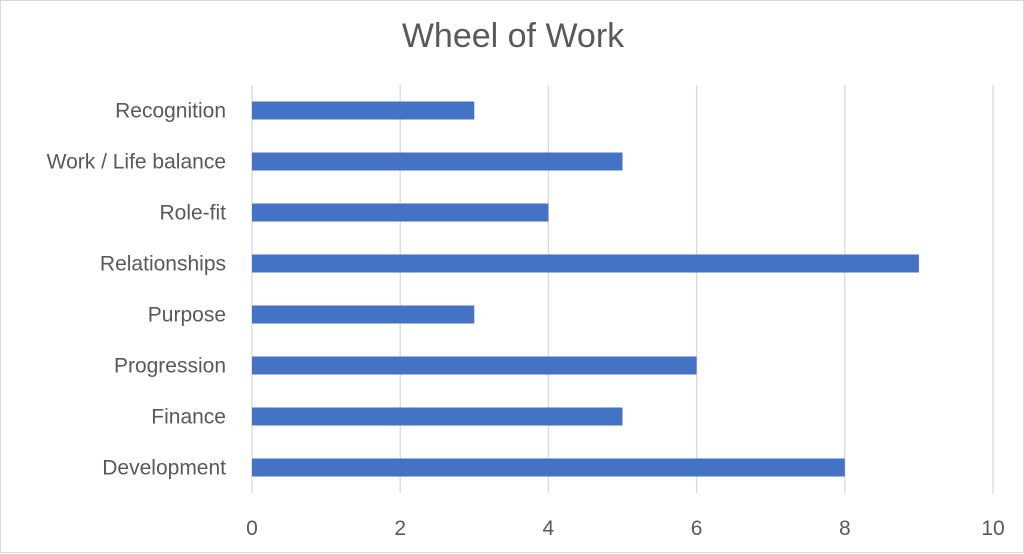  I want to click on x-tick-labels: 0 2 4 6 8 10, so click(625, 528).